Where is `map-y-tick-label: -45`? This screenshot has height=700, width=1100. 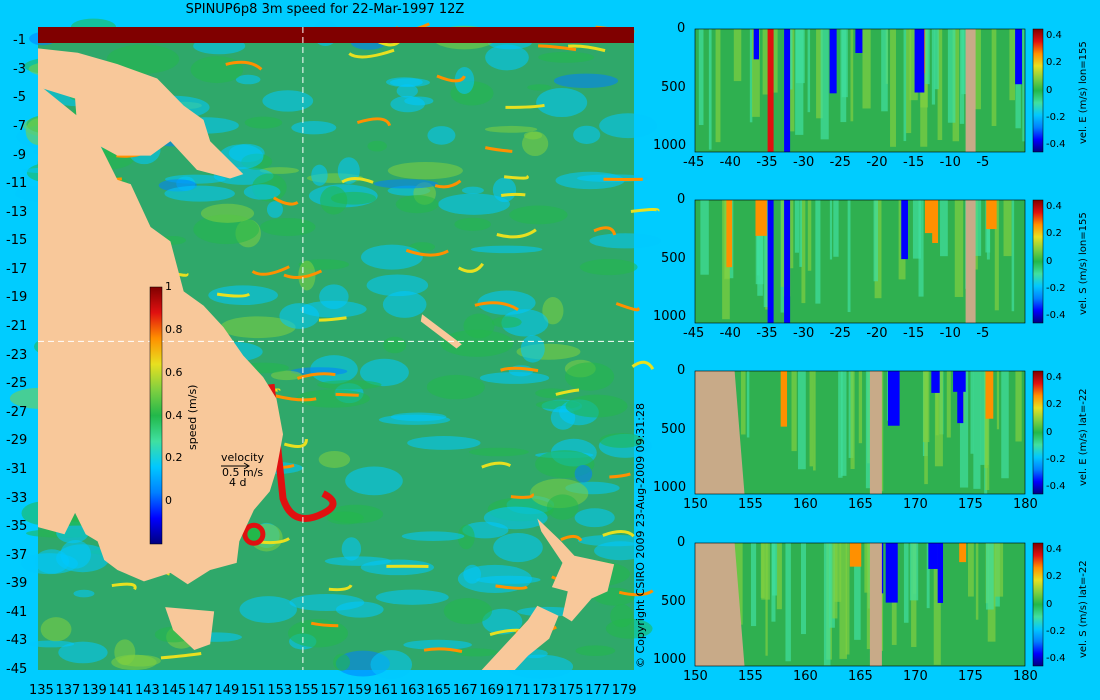
map-y-tick-label: -45 is located at coordinates (17, 669).